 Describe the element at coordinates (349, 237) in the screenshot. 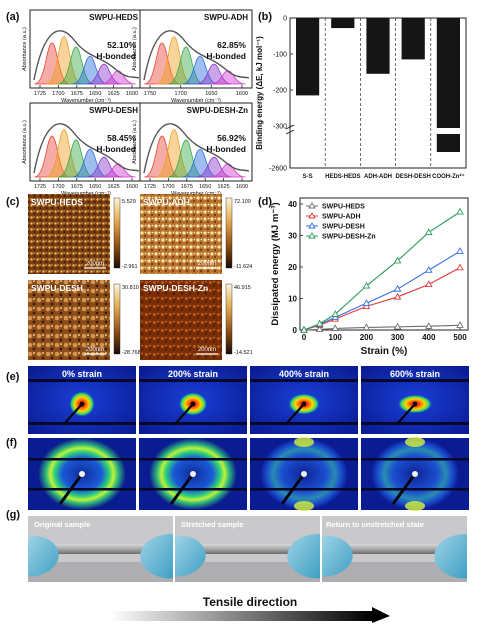

I see `legend-label: SWPU-DESH-Zn` at that location.